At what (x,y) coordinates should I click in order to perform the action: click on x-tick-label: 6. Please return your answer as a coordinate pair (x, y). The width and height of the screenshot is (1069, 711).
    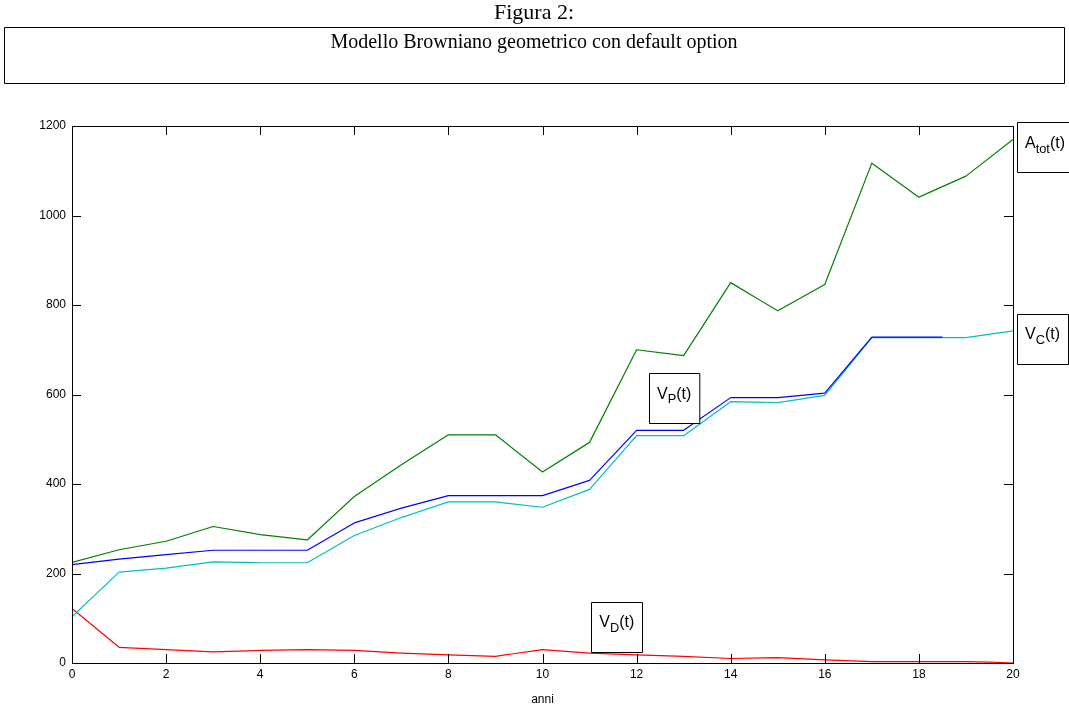
    Looking at the image, I should click on (354, 673).